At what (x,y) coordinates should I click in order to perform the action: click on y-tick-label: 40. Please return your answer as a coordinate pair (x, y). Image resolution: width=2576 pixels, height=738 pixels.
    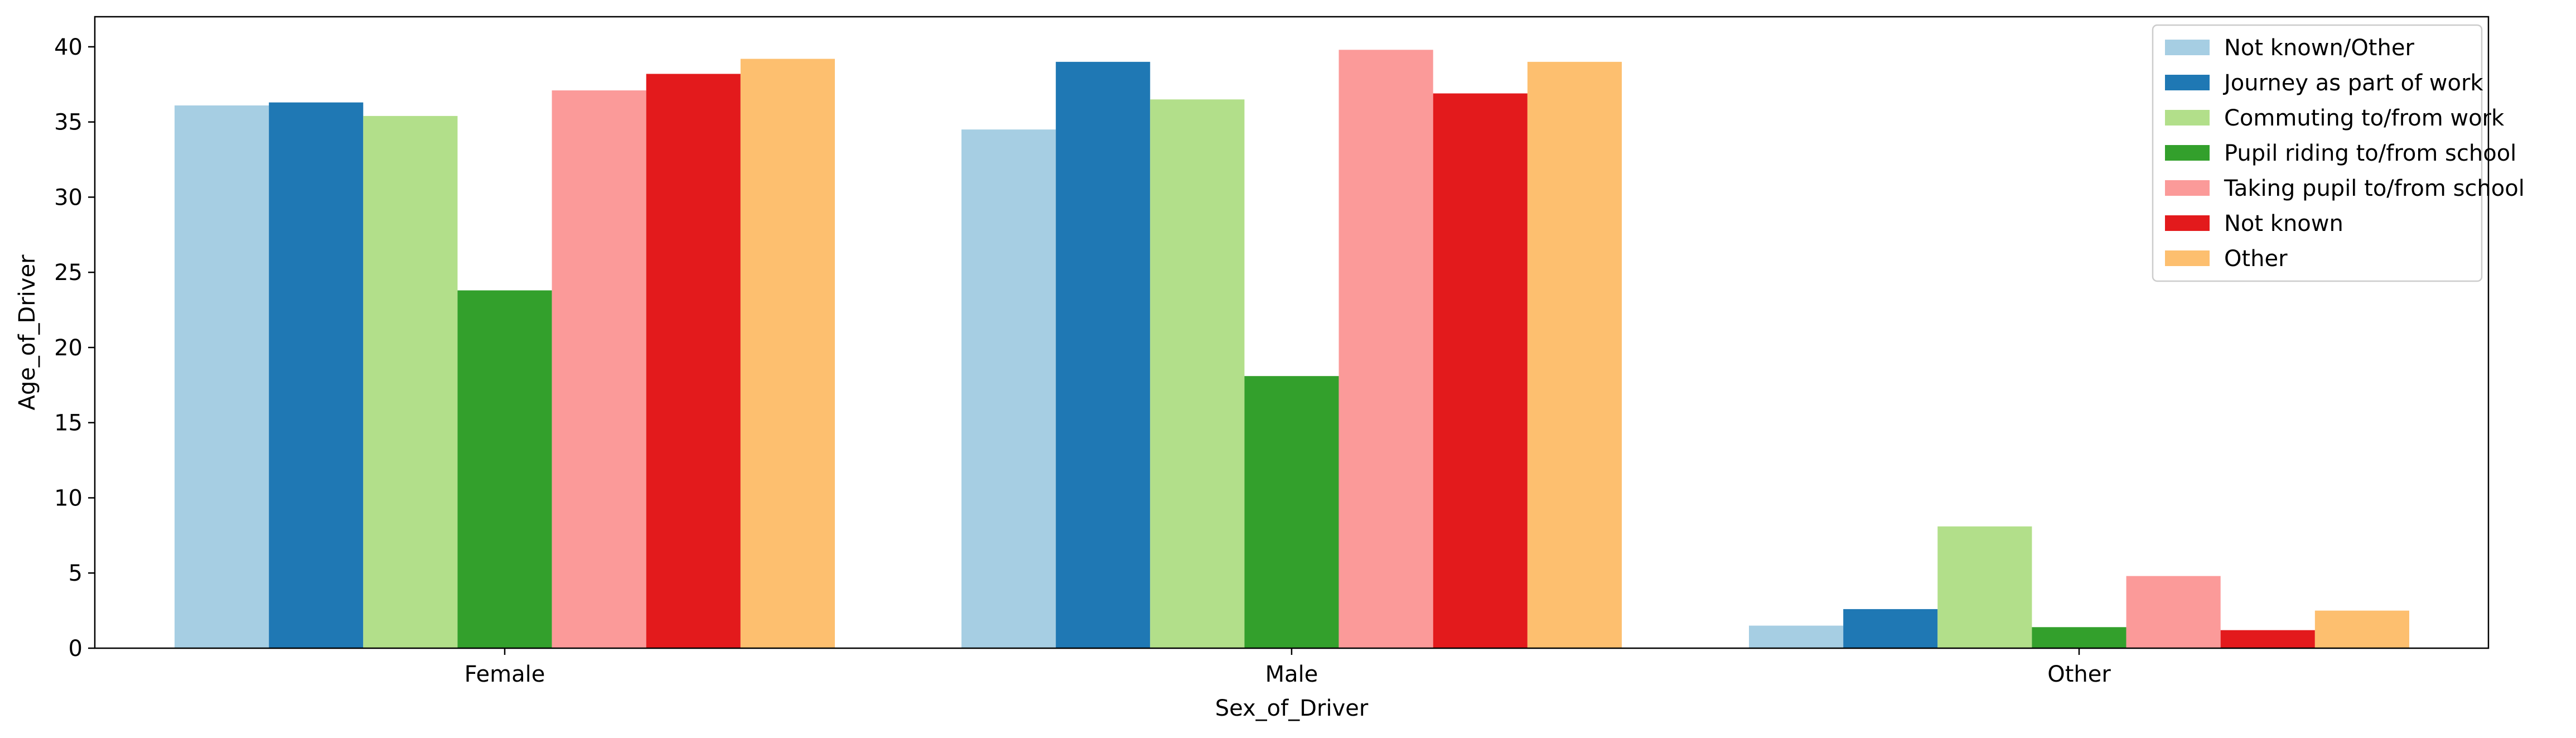
    Looking at the image, I should click on (68, 47).